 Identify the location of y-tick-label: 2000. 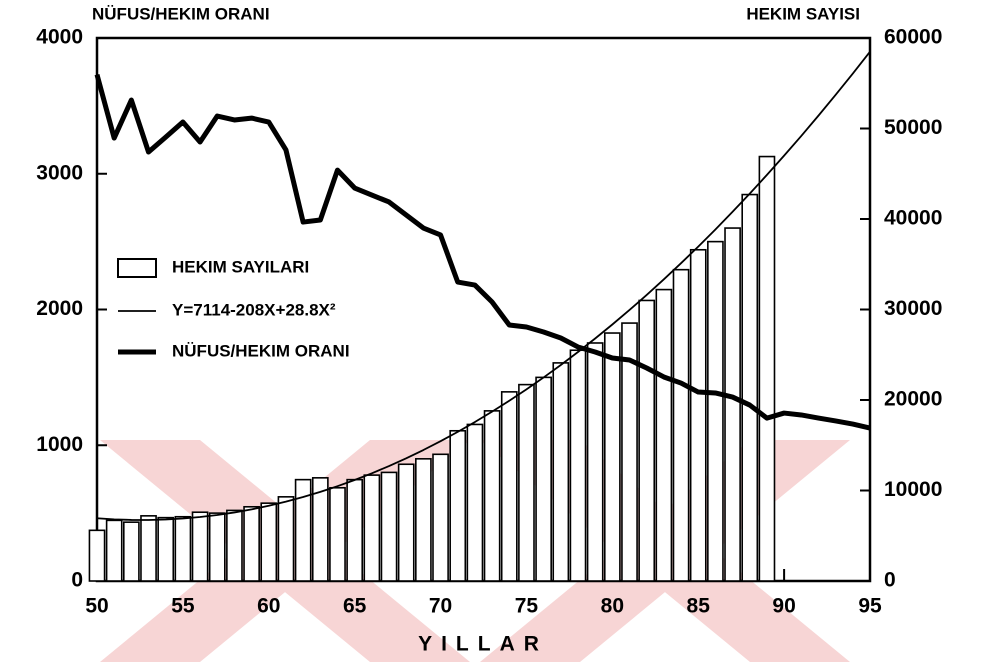
(59, 308).